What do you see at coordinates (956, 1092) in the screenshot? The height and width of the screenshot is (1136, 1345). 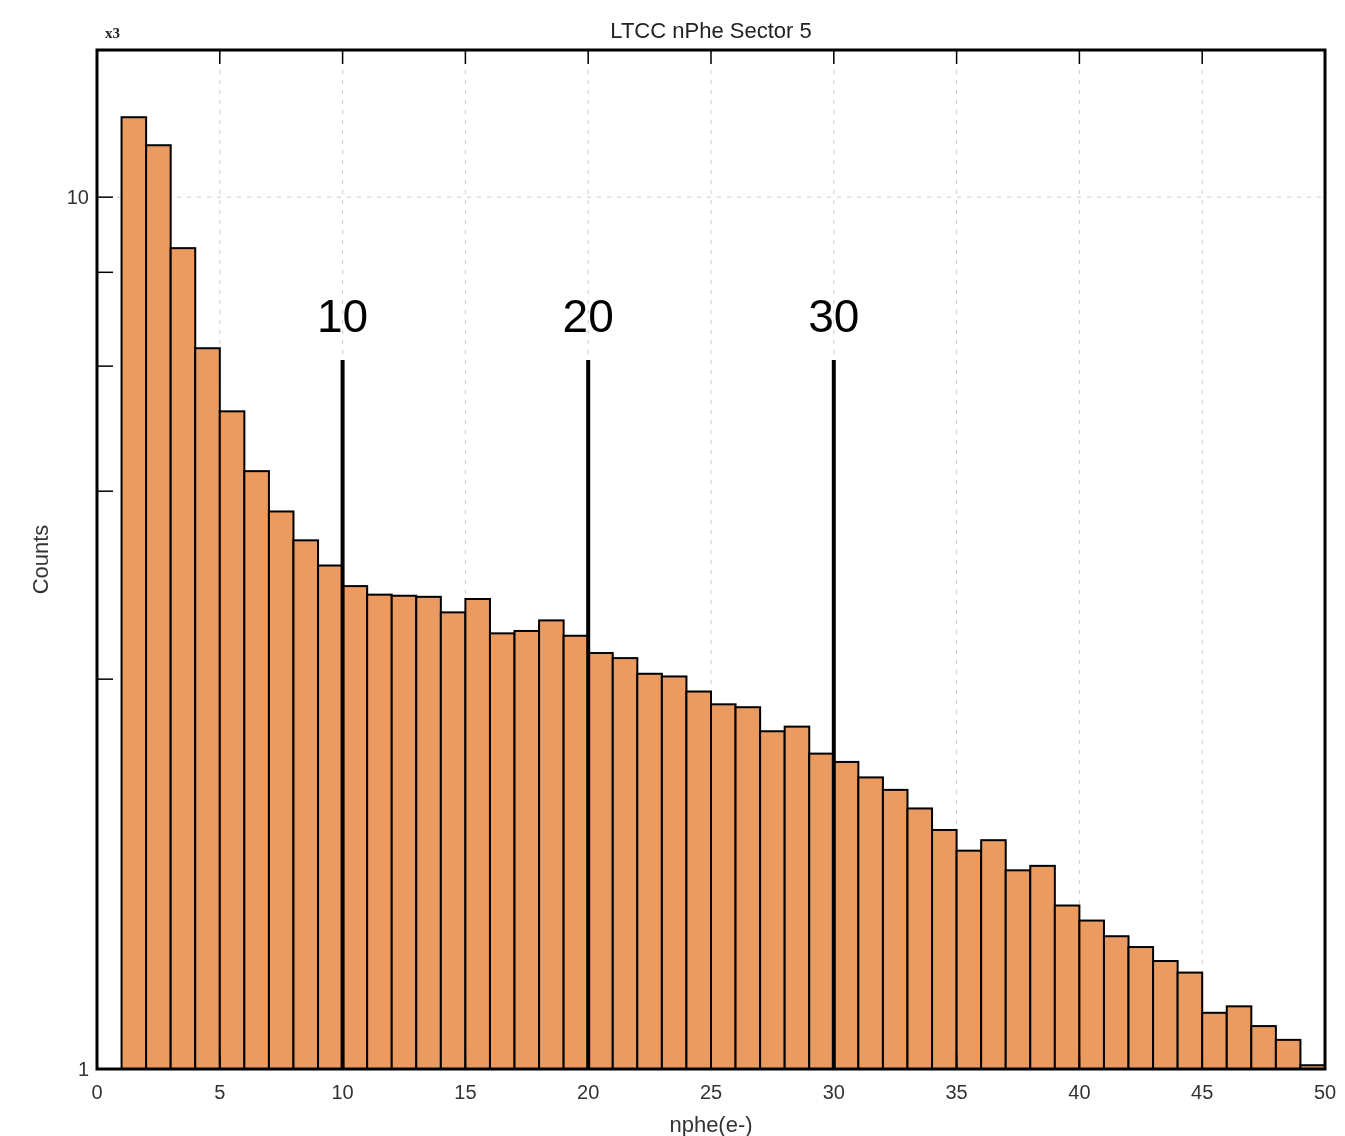 I see `x-tick-label: 35` at bounding box center [956, 1092].